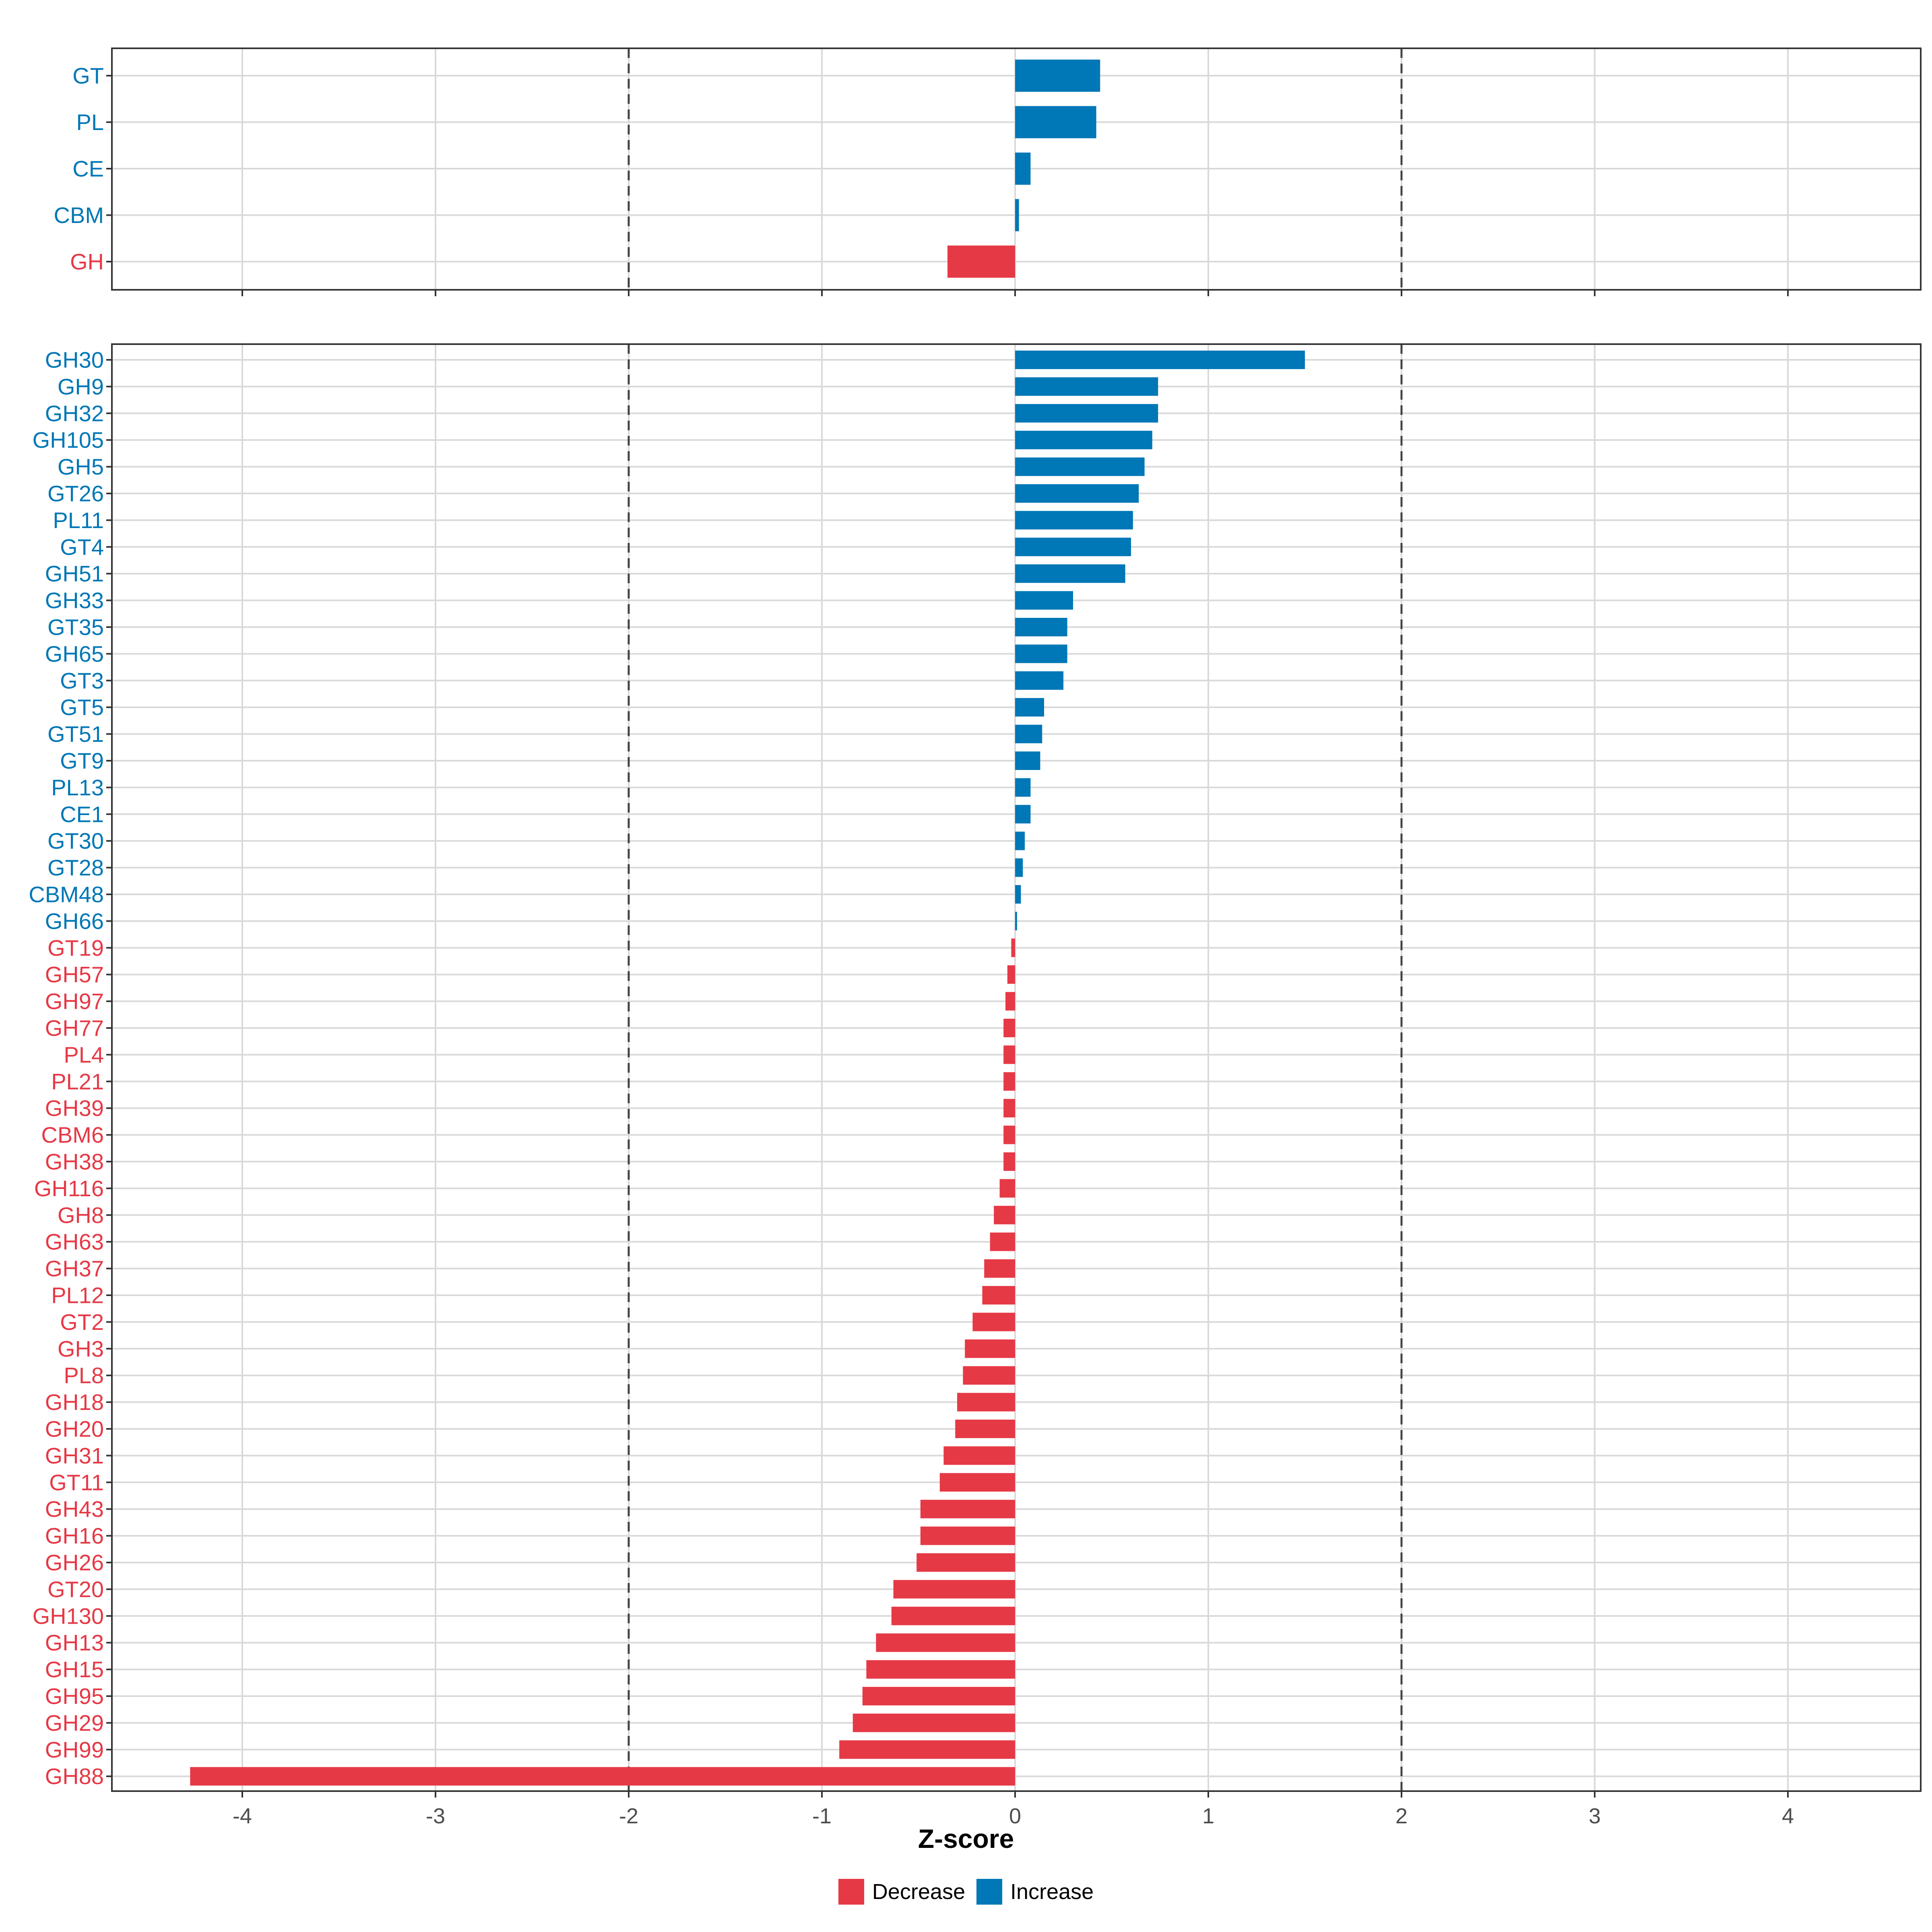 Image resolution: width=1932 pixels, height=1932 pixels. What do you see at coordinates (1595, 1816) in the screenshot?
I see `x-tick-label: 3` at bounding box center [1595, 1816].